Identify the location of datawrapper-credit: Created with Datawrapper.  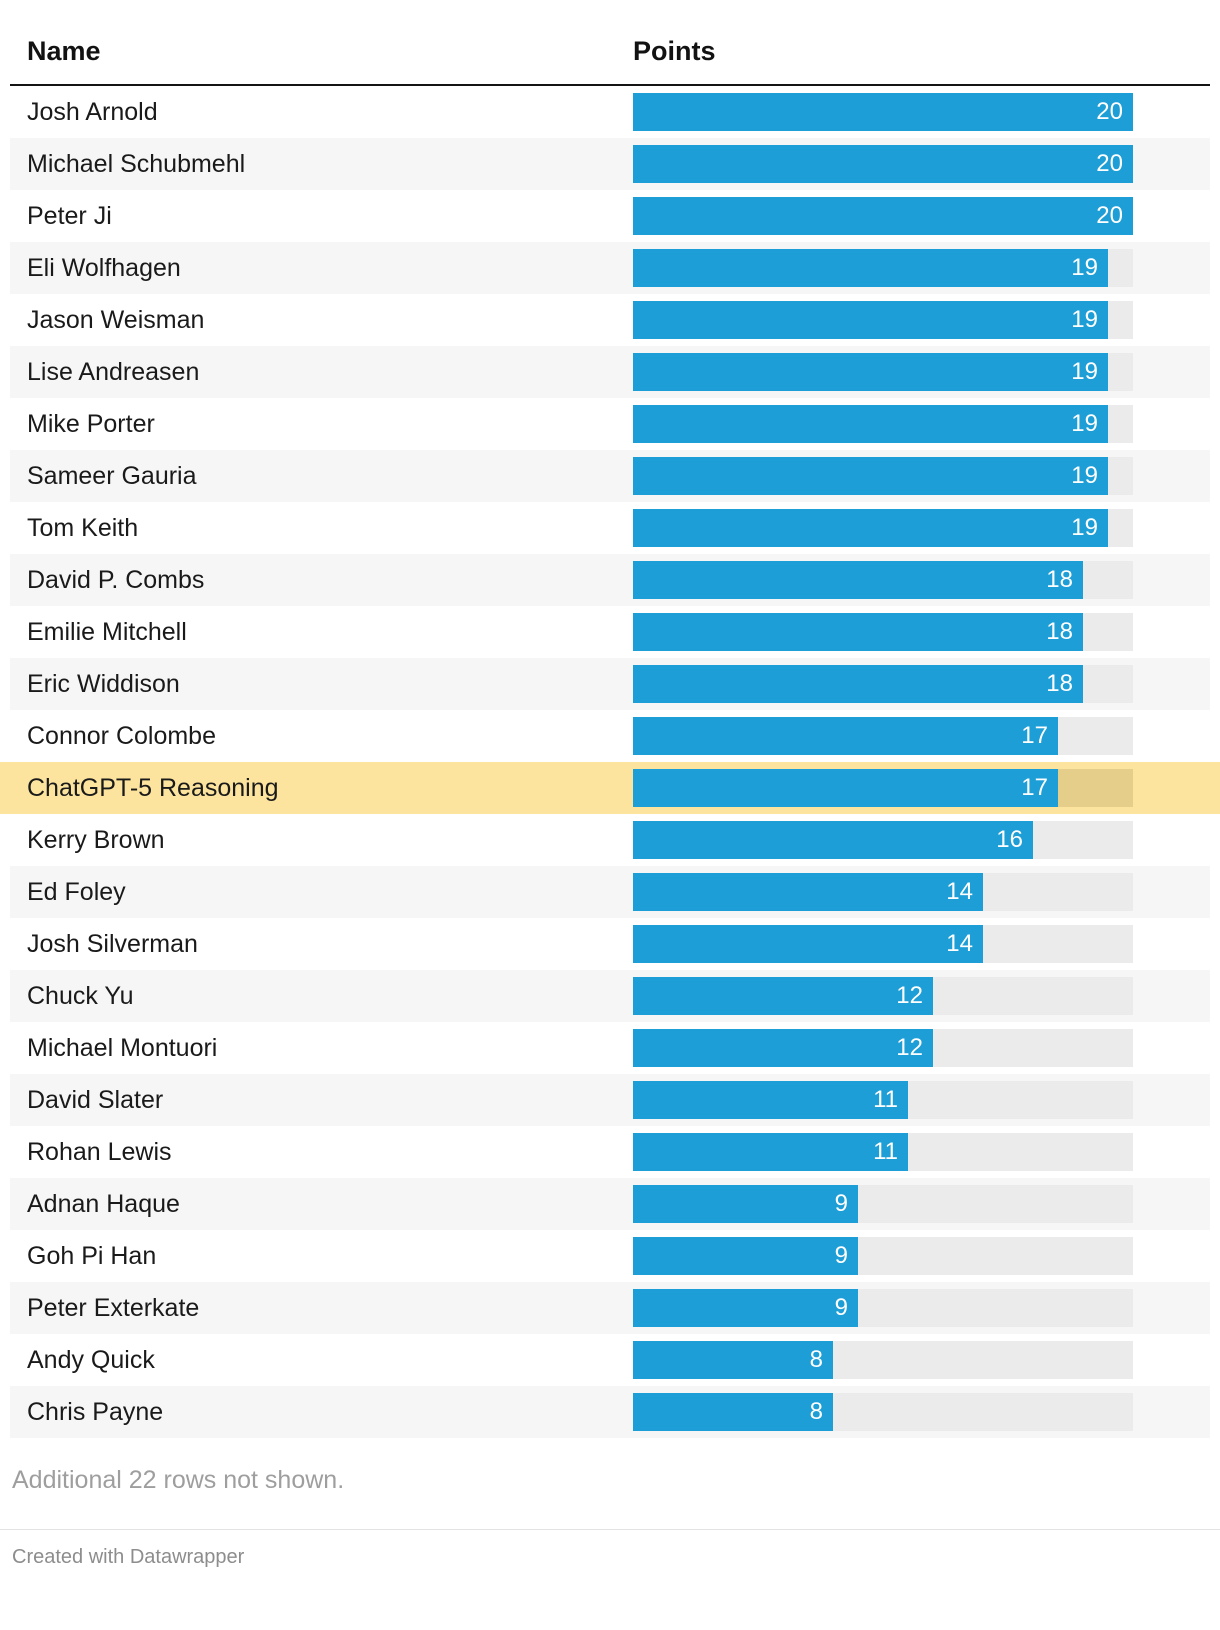
(610, 1549).